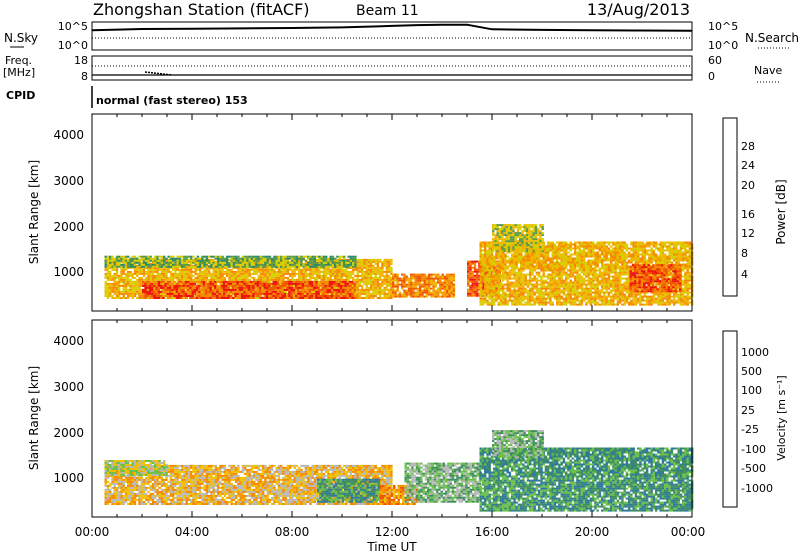 The width and height of the screenshot is (800, 554). What do you see at coordinates (748, 185) in the screenshot?
I see `power-cbar-tick-20: 20` at bounding box center [748, 185].